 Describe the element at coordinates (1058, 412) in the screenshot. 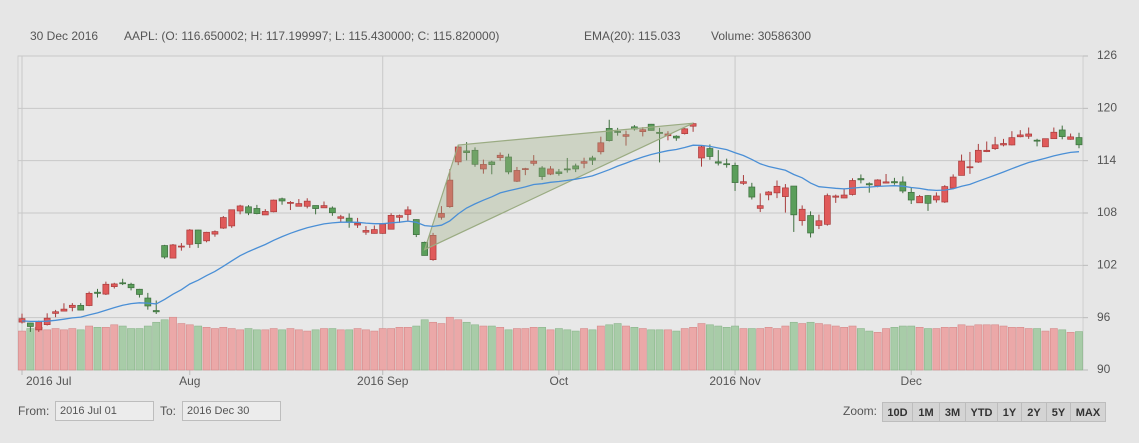

I see `zoom-button: 5Y` at that location.